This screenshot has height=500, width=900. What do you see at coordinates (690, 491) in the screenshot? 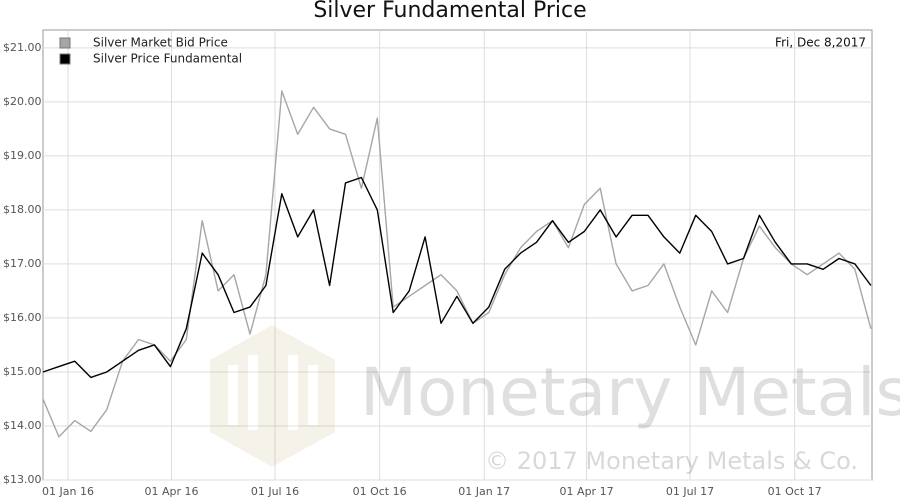
I see `x-tick-label: 01 Jul 17` at bounding box center [690, 491].